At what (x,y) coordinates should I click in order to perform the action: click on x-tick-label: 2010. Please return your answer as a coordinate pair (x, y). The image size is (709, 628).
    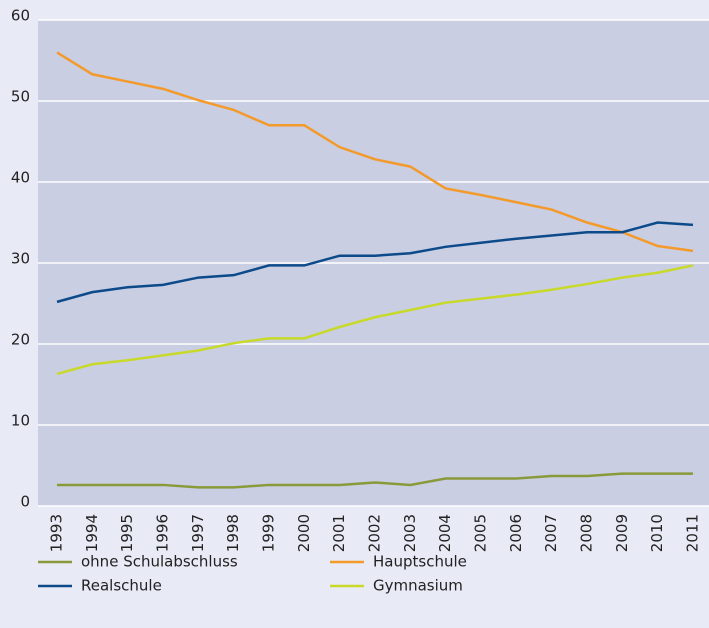
    Looking at the image, I should click on (657, 533).